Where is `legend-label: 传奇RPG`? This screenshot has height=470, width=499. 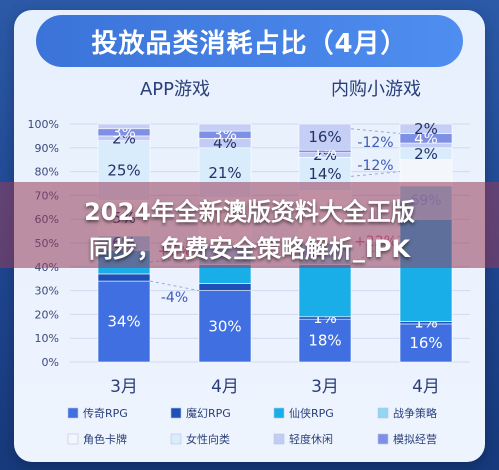
legend-label: 传奇RPG is located at coordinates (105, 413).